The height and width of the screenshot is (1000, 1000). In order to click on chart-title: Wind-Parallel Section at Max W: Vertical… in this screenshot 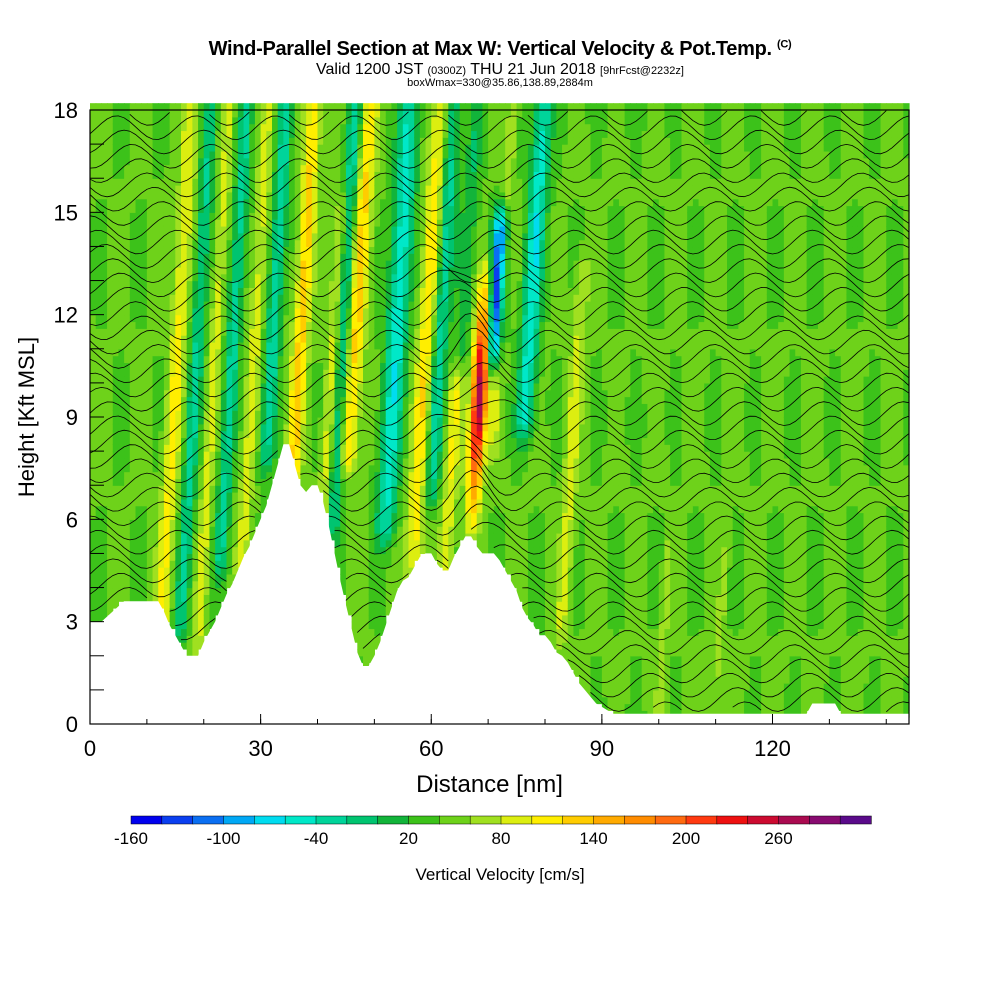, I will do `click(500, 49)`.